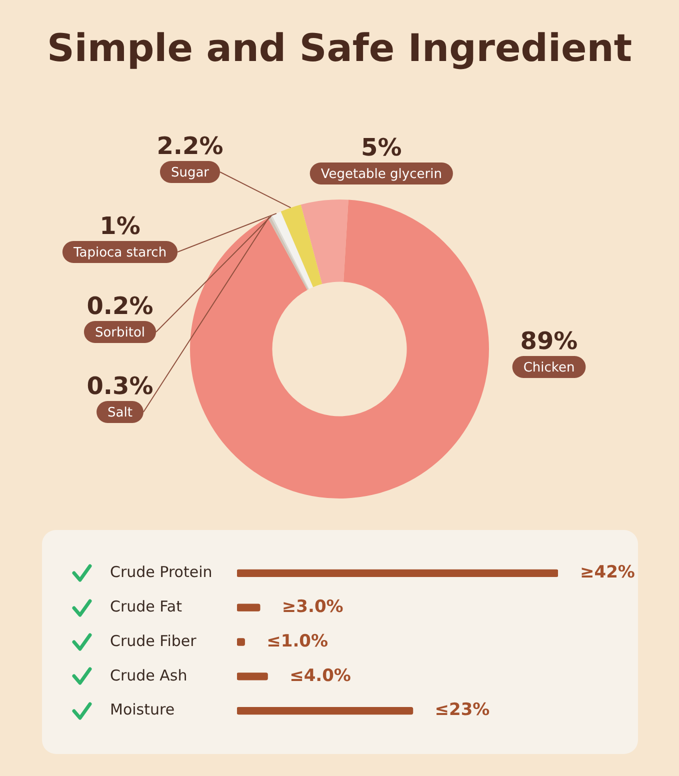 The height and width of the screenshot is (776, 679). I want to click on slice-label: Vegetable glycerin, so click(381, 174).